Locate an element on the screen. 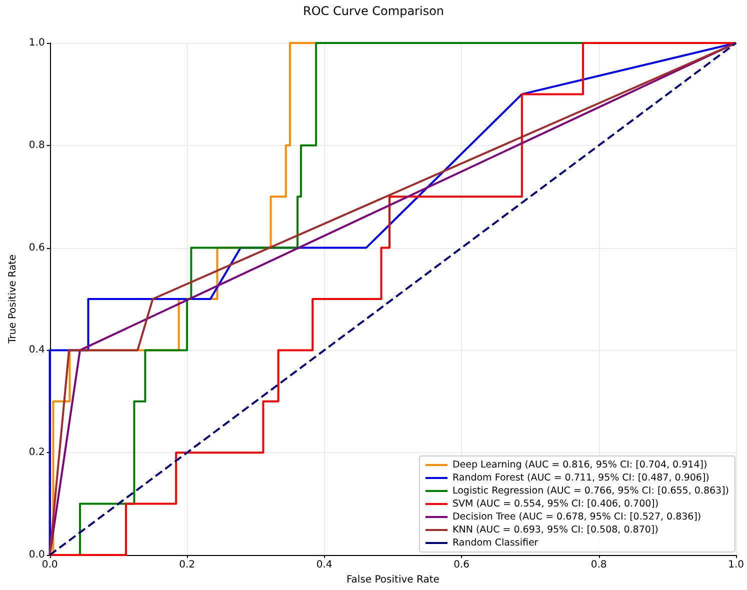 This screenshot has height=590, width=747. legend-label: Random Forest (AUC = 0.711, 95% CI: [0.487, 0.906]) is located at coordinates (581, 478).